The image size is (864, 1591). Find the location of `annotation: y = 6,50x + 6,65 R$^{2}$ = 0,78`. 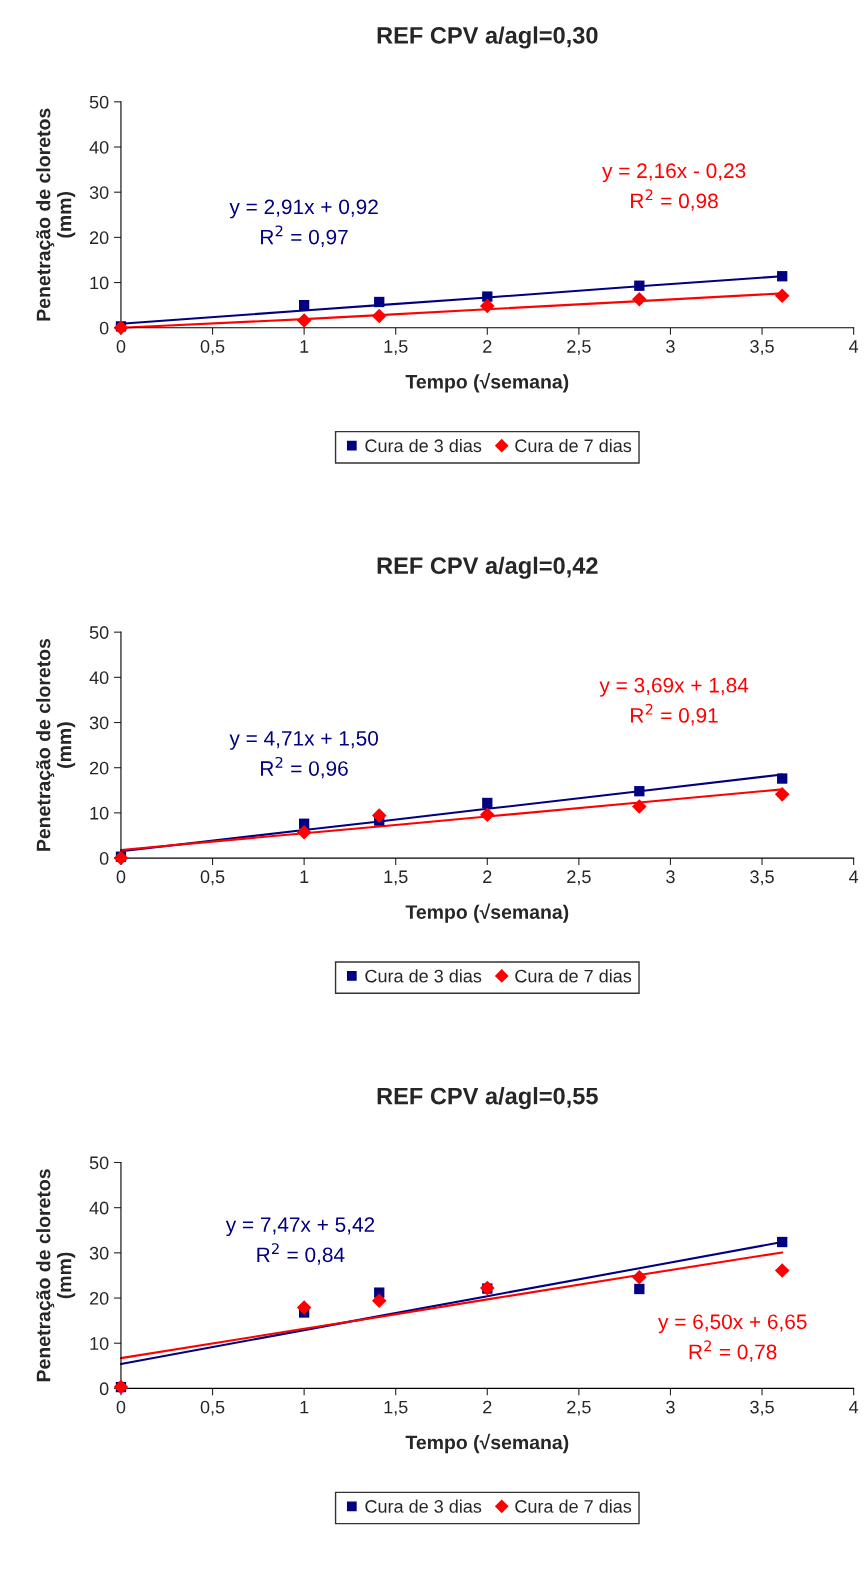

annotation: y = 6,50x + 6,65 R$^{2}$ = 0,78 is located at coordinates (732, 1338).